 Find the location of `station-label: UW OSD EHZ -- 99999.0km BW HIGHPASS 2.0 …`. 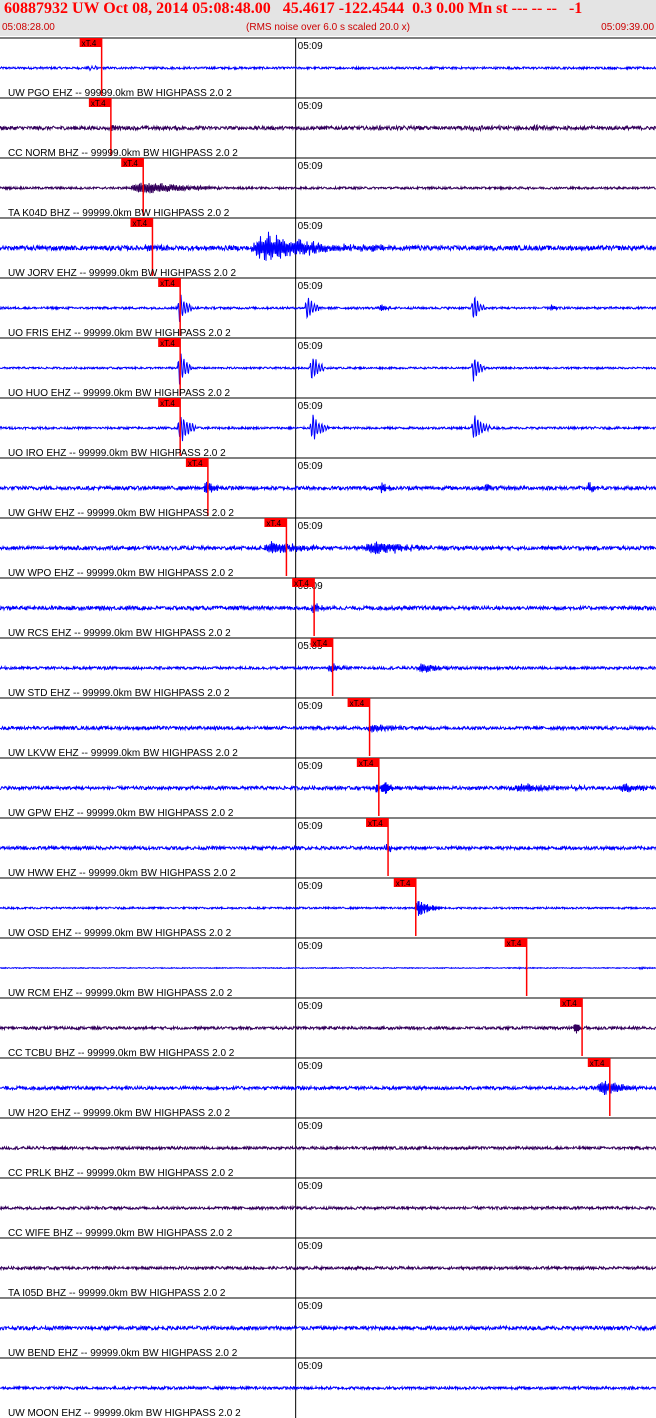

station-label: UW OSD EHZ -- 99999.0km BW HIGHPASS 2.0 … is located at coordinates (120, 933).